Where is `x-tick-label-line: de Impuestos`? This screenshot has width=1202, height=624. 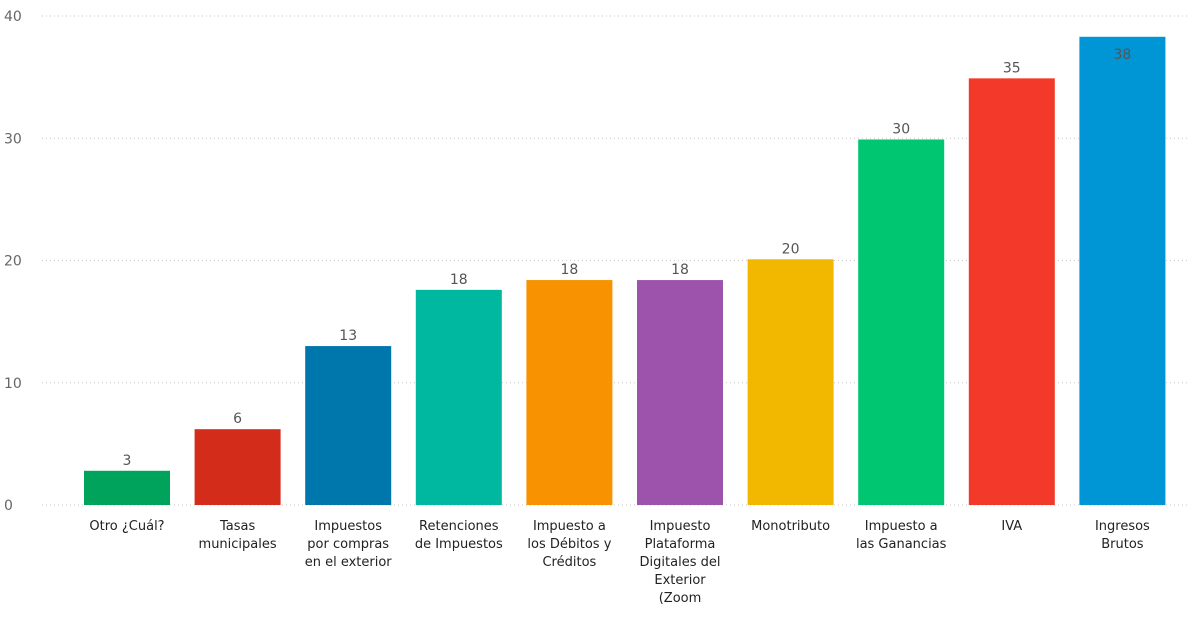 x-tick-label-line: de Impuestos is located at coordinates (459, 544).